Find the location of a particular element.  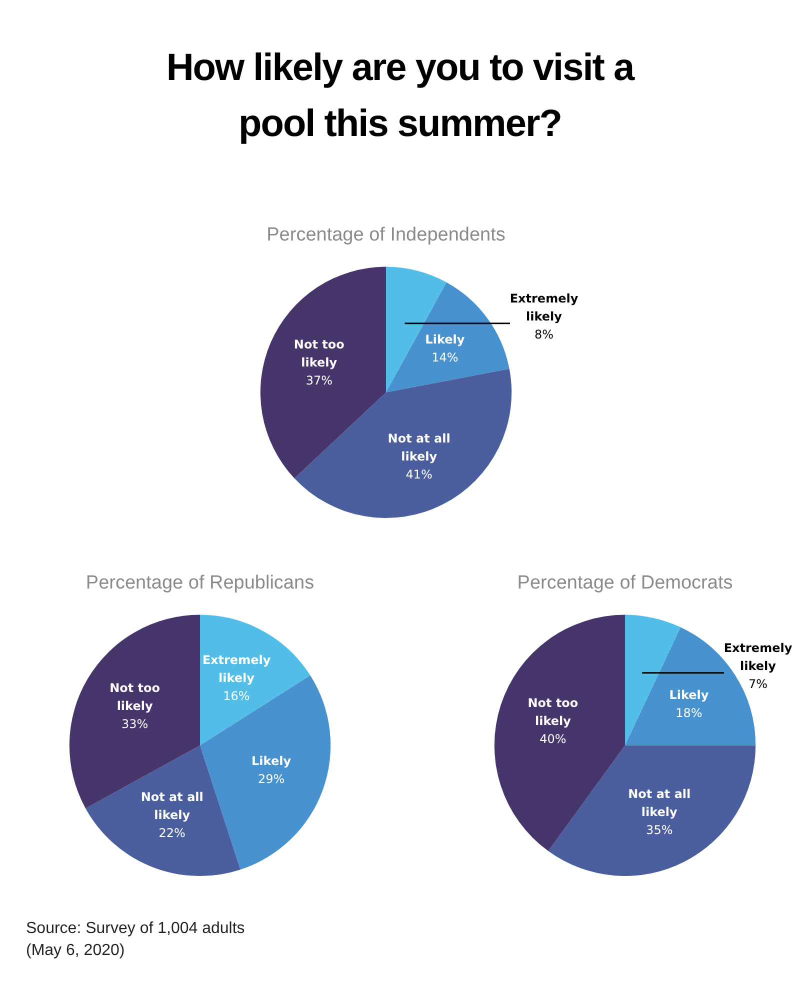

data-label: 35% is located at coordinates (659, 830).